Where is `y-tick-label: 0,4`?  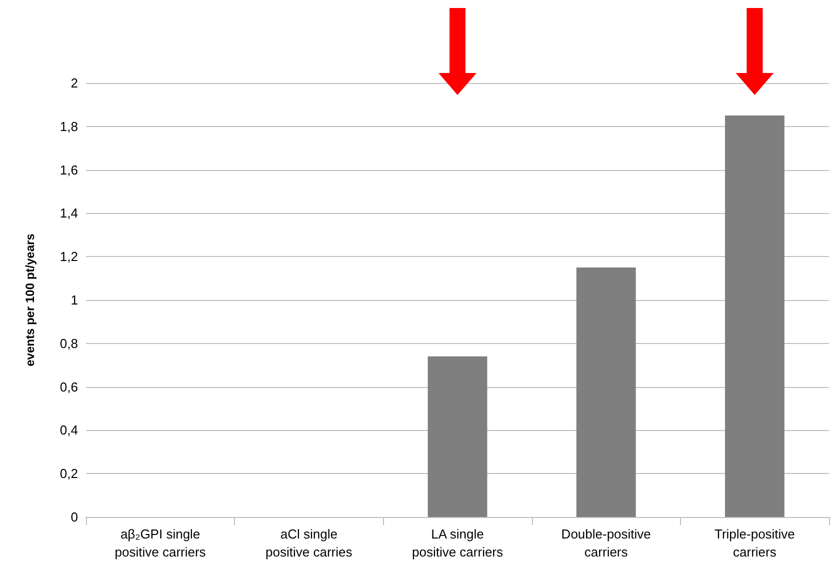
y-tick-label: 0,4 is located at coordinates (69, 430).